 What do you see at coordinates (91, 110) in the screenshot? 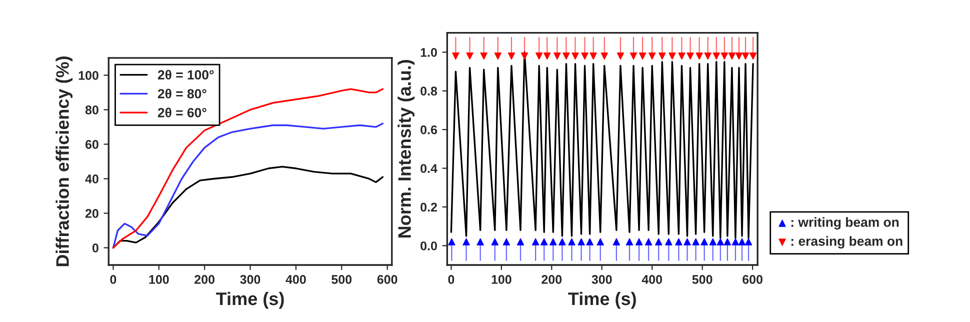
I see `y-tick-label: 80` at bounding box center [91, 110].